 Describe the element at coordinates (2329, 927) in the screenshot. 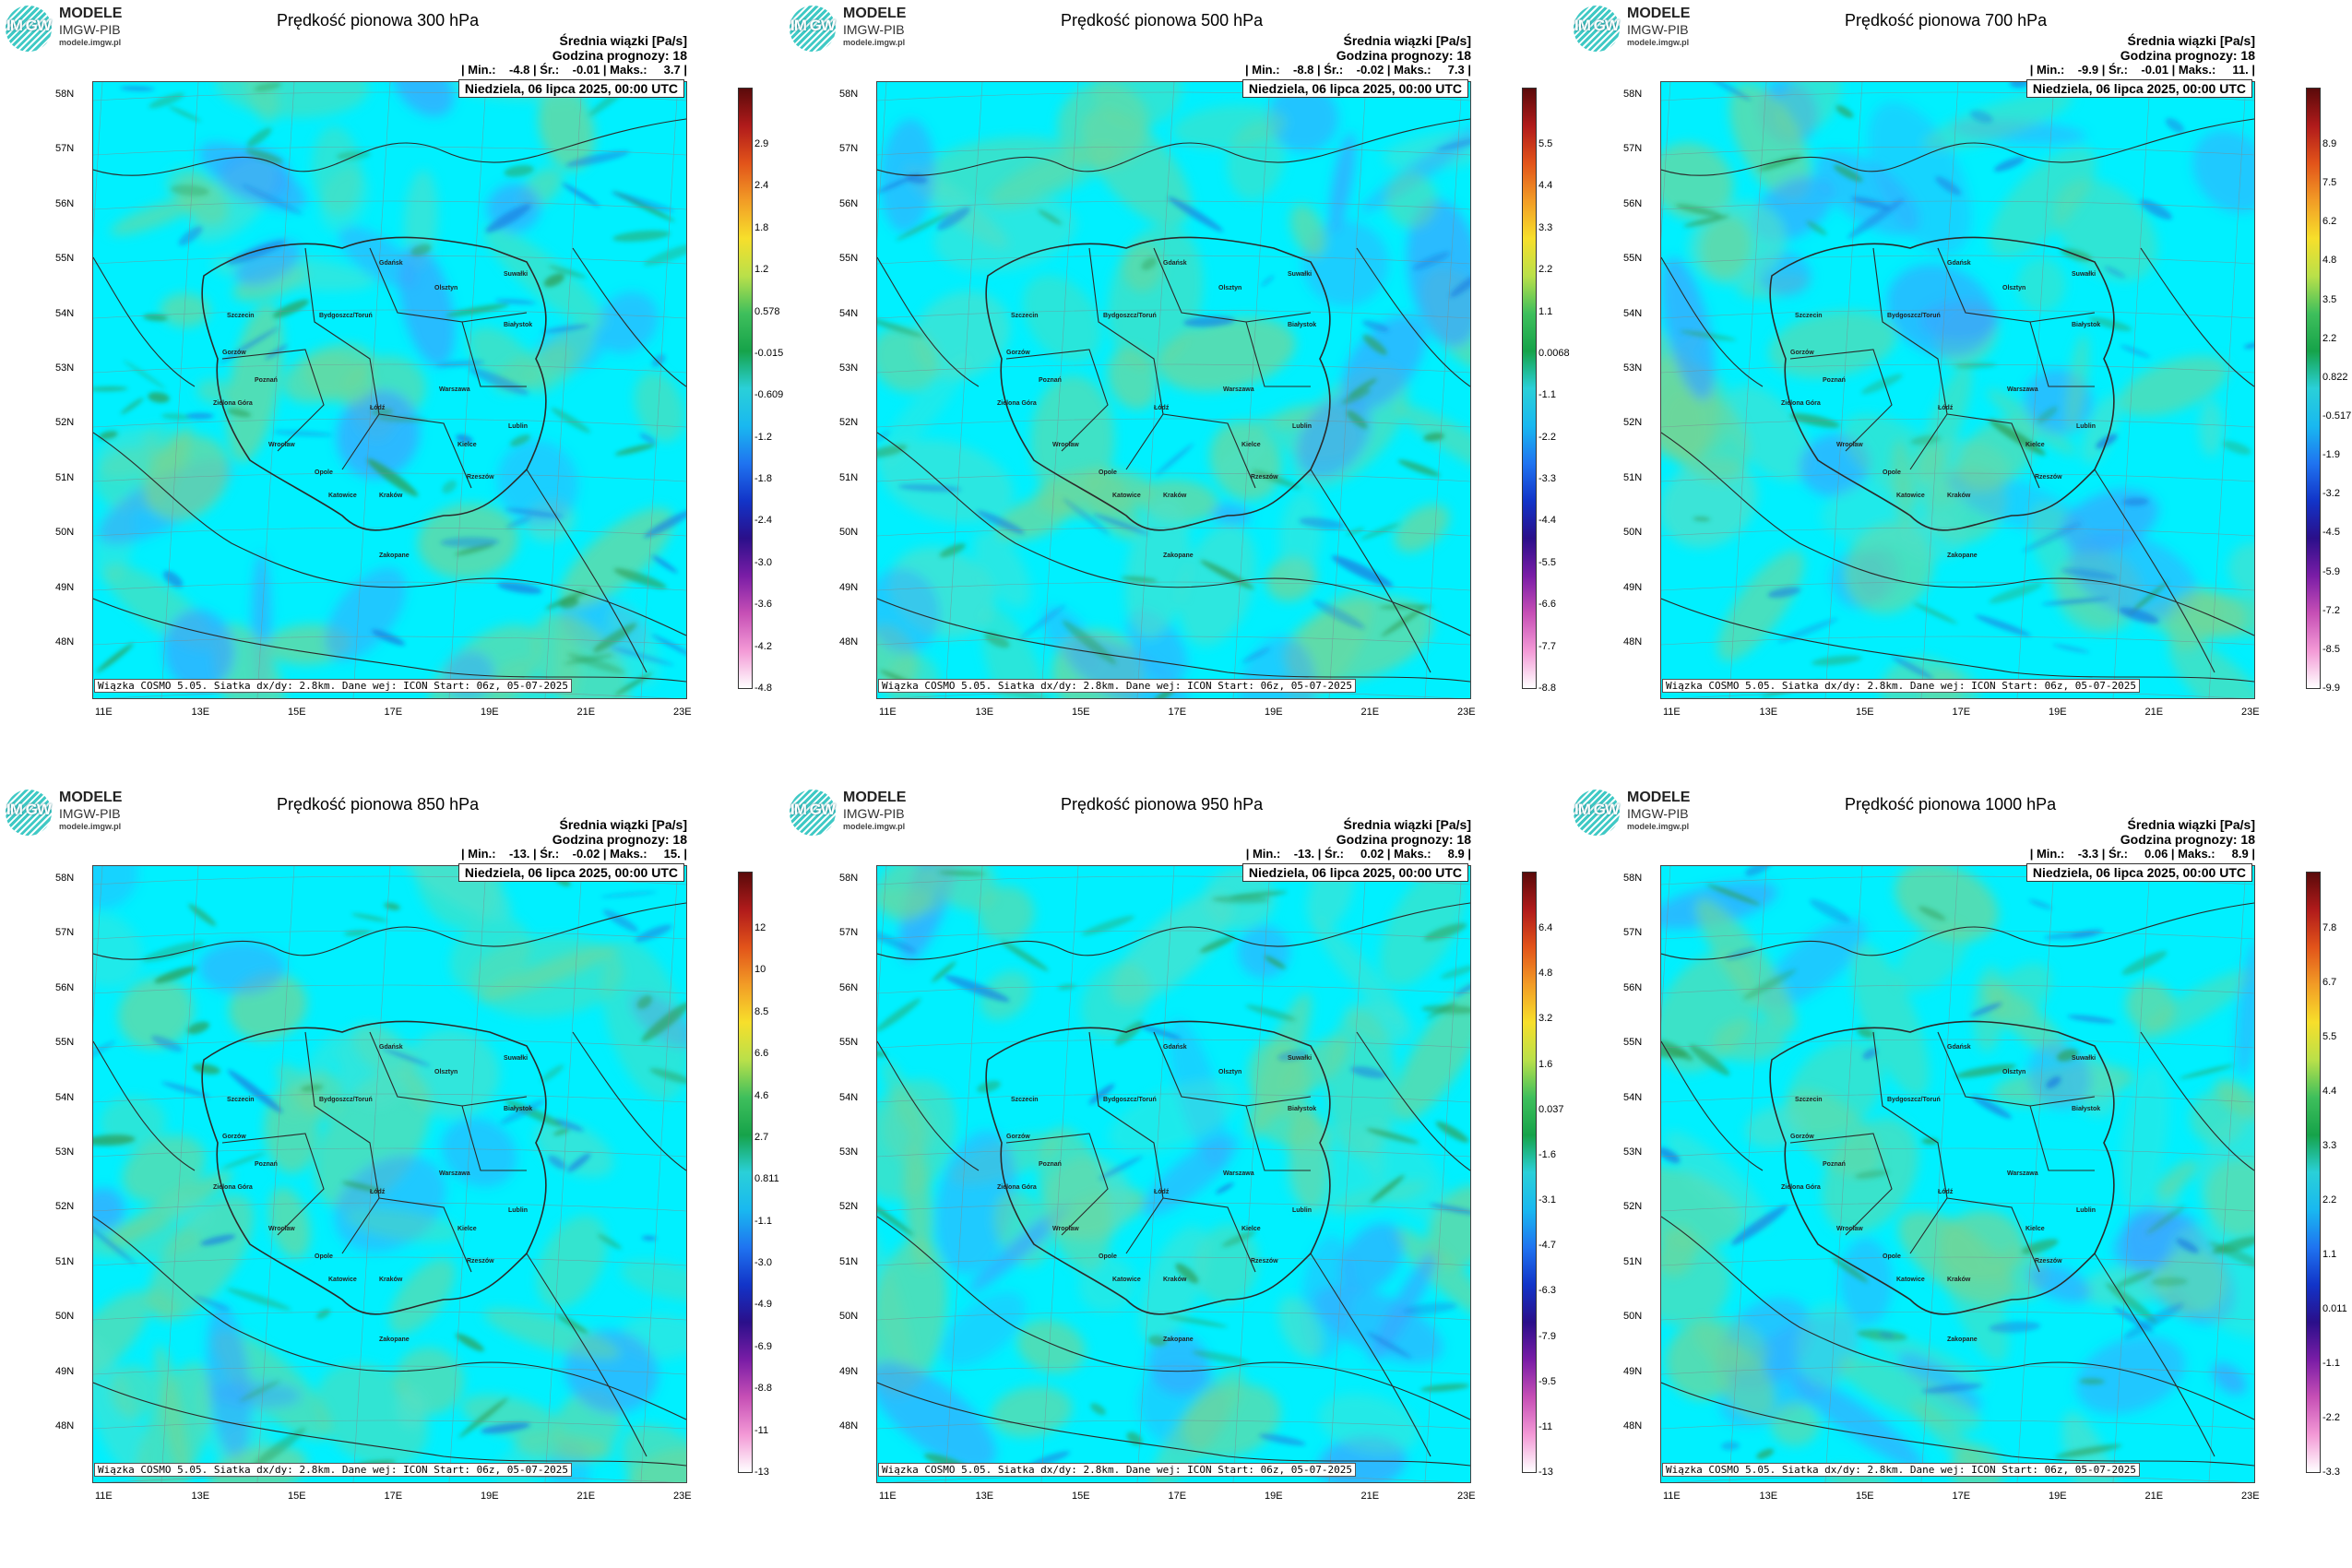

I see `colorbar-tick: 7.8` at that location.